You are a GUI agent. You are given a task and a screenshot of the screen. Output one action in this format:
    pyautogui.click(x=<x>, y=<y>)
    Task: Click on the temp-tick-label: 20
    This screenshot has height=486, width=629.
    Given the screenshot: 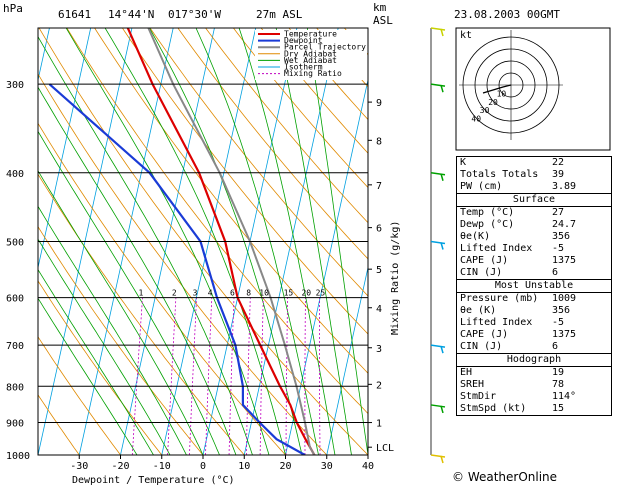 What is the action you would take?
    pyautogui.click(x=285, y=466)
    